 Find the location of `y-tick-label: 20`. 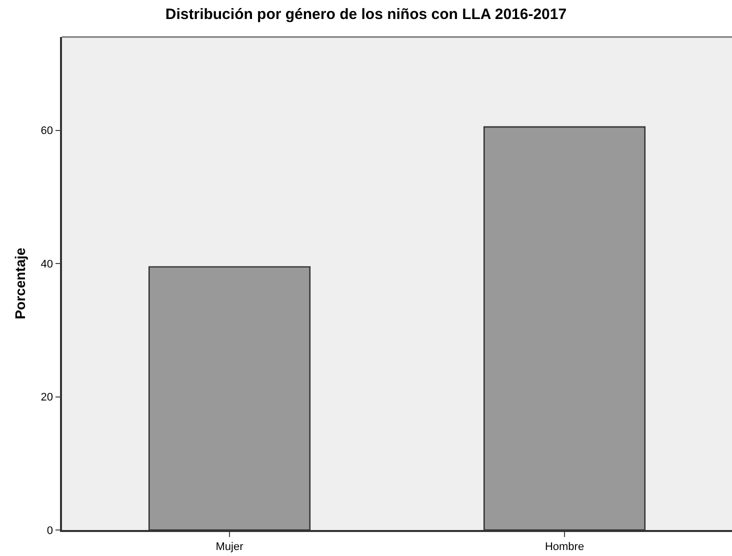

y-tick-label: 20 is located at coordinates (47, 398).